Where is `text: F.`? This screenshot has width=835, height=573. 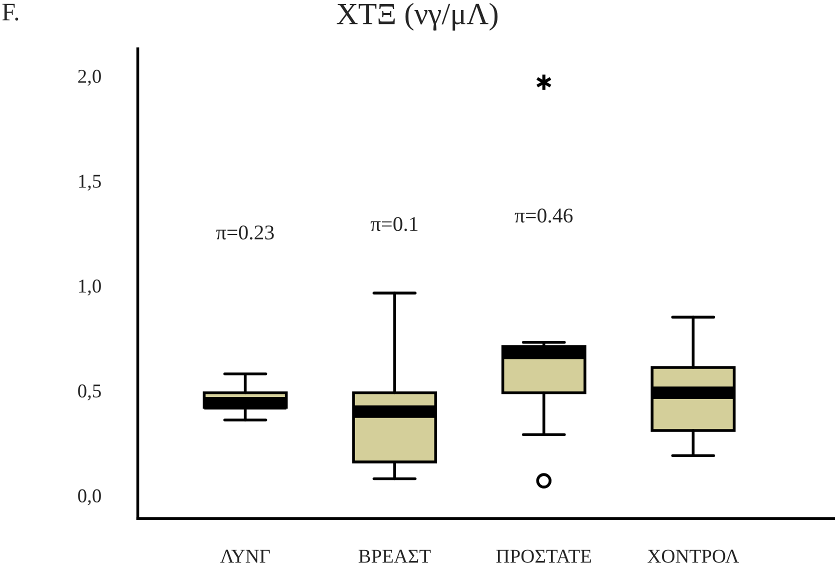
text: F. is located at coordinates (10, 12).